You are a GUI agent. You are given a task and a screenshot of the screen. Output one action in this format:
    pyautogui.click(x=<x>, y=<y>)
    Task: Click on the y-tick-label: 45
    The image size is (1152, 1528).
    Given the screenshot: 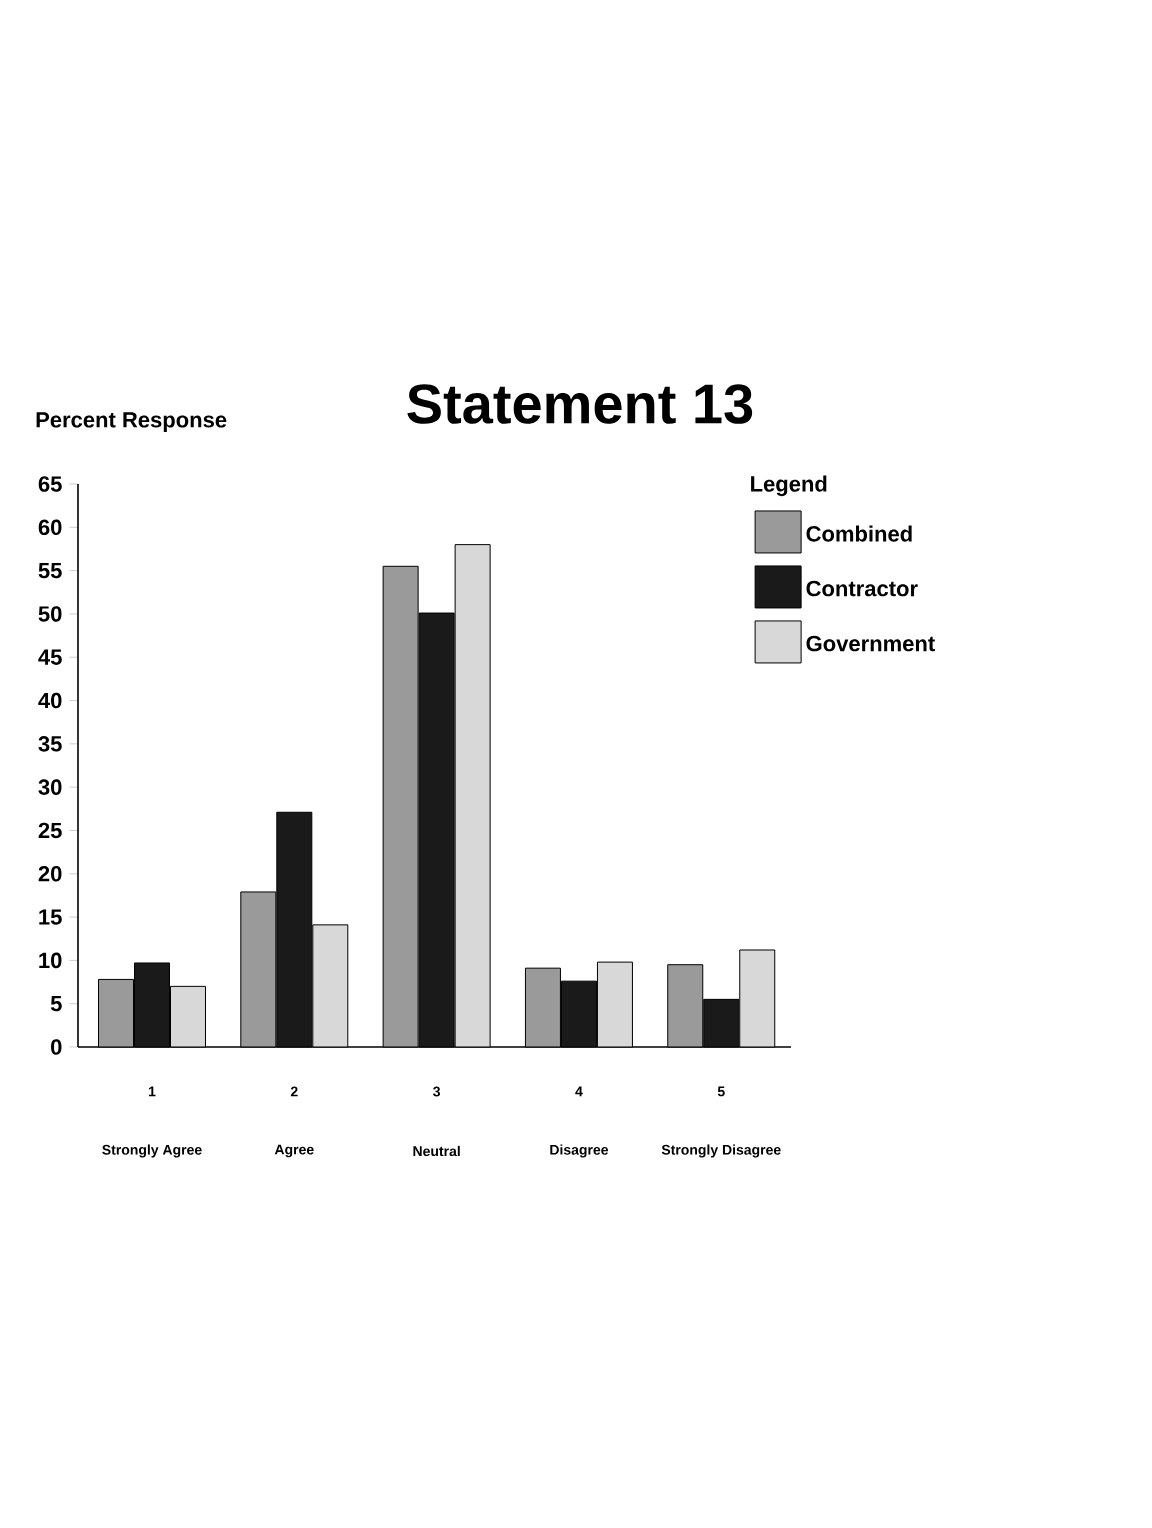 What is the action you would take?
    pyautogui.click(x=50, y=657)
    